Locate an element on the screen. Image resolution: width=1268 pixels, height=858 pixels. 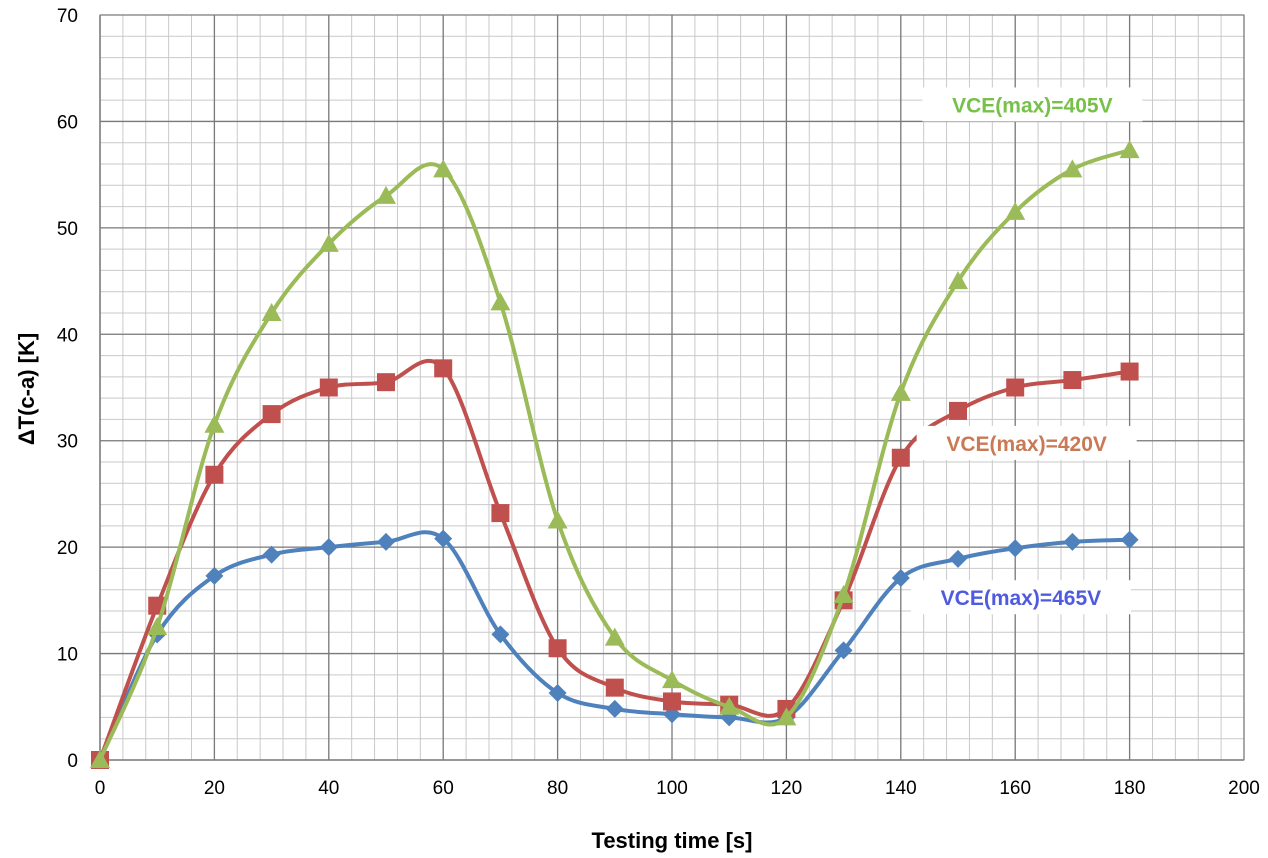
x-tick-label: 160 is located at coordinates (1015, 788).